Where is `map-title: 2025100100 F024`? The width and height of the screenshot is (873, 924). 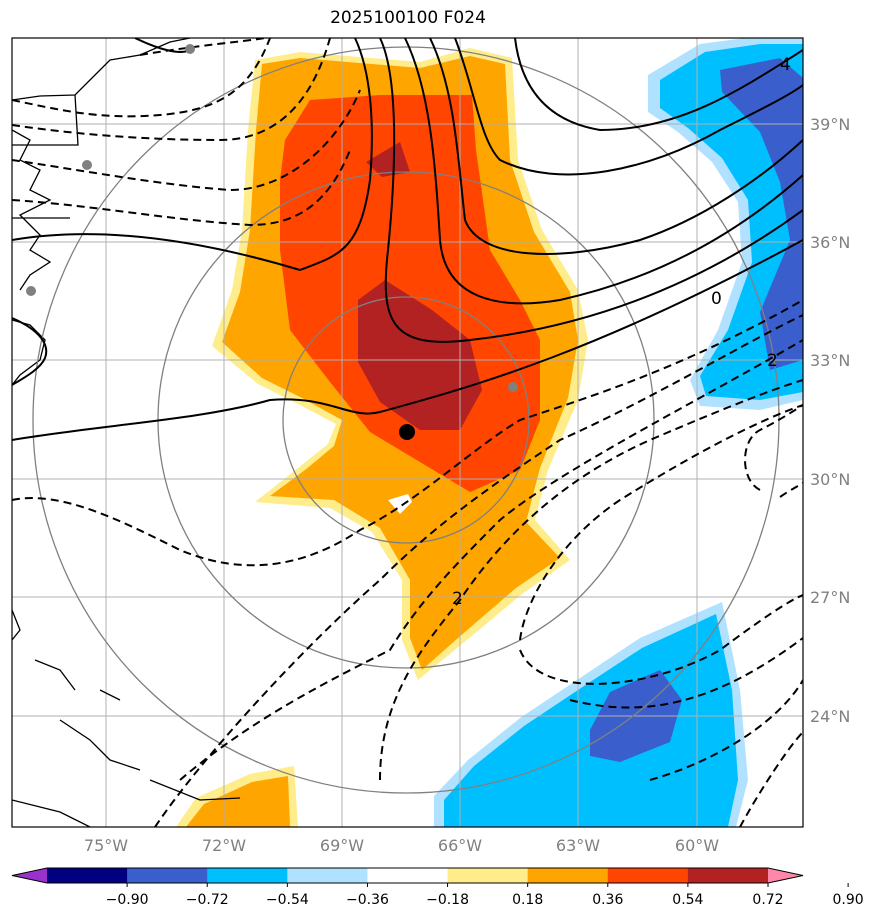
map-title: 2025100100 F024 is located at coordinates (408, 18).